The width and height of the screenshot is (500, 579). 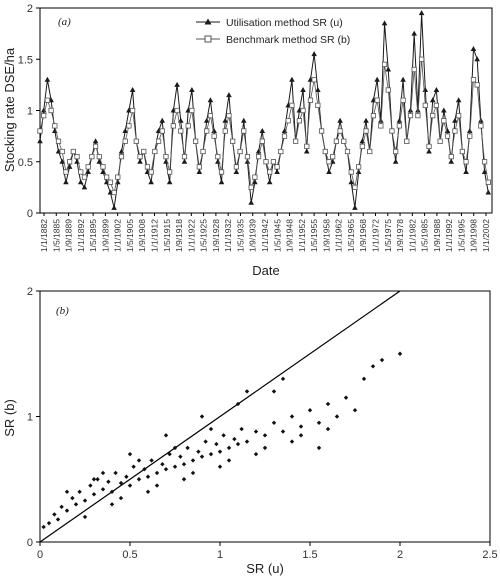 What do you see at coordinates (216, 235) in the screenshot?
I see `panel-a-x-tick-label: 1/9/1928` at bounding box center [216, 235].